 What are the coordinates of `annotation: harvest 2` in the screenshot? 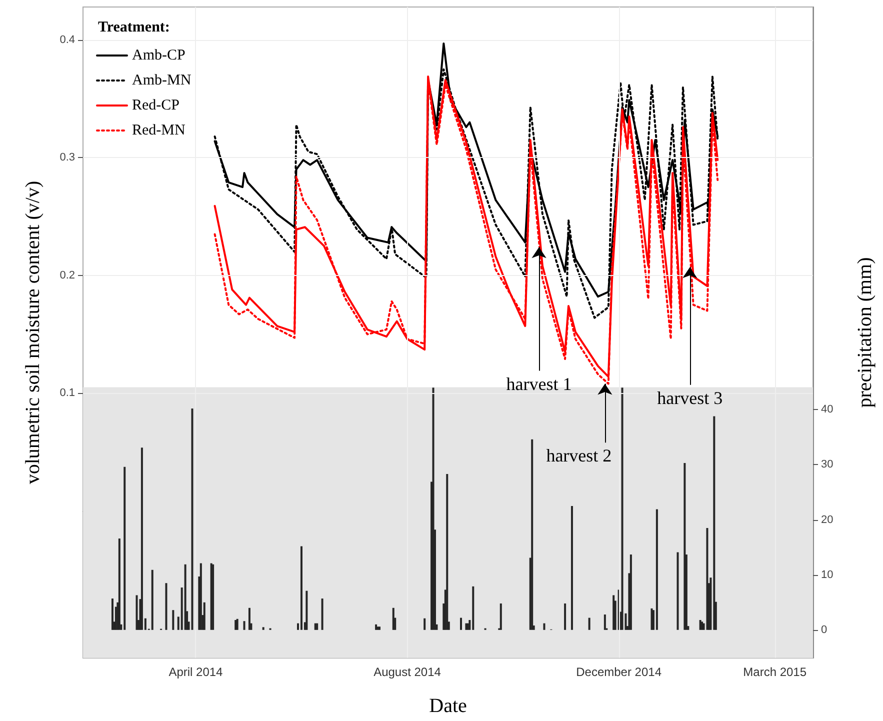 It's located at (579, 456).